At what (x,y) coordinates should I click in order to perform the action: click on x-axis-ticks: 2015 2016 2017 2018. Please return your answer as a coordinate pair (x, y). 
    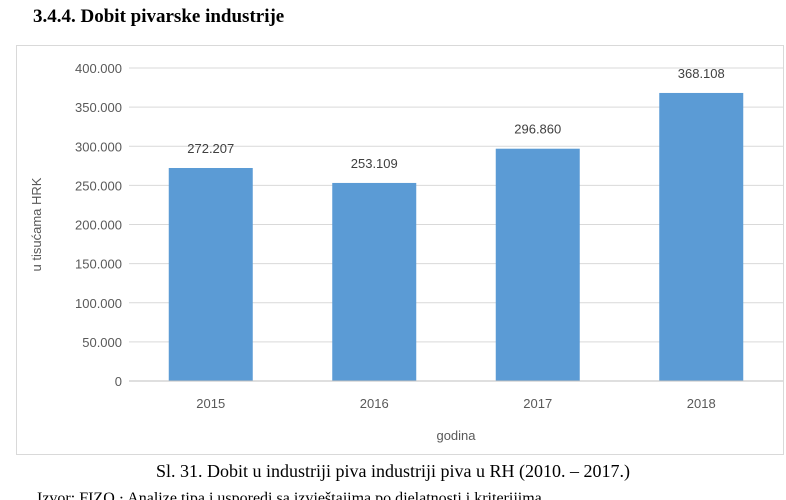
    Looking at the image, I should click on (455, 403).